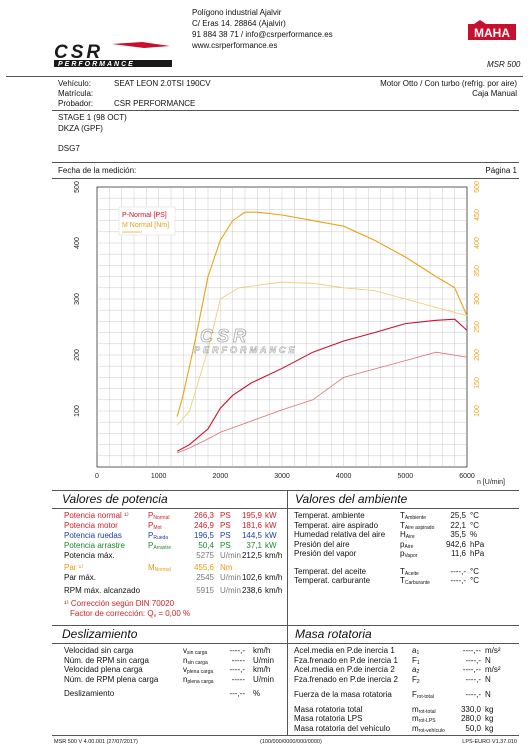 The width and height of the screenshot is (529, 750). I want to click on potencia-row-symbol: PArrastre, so click(160, 546).